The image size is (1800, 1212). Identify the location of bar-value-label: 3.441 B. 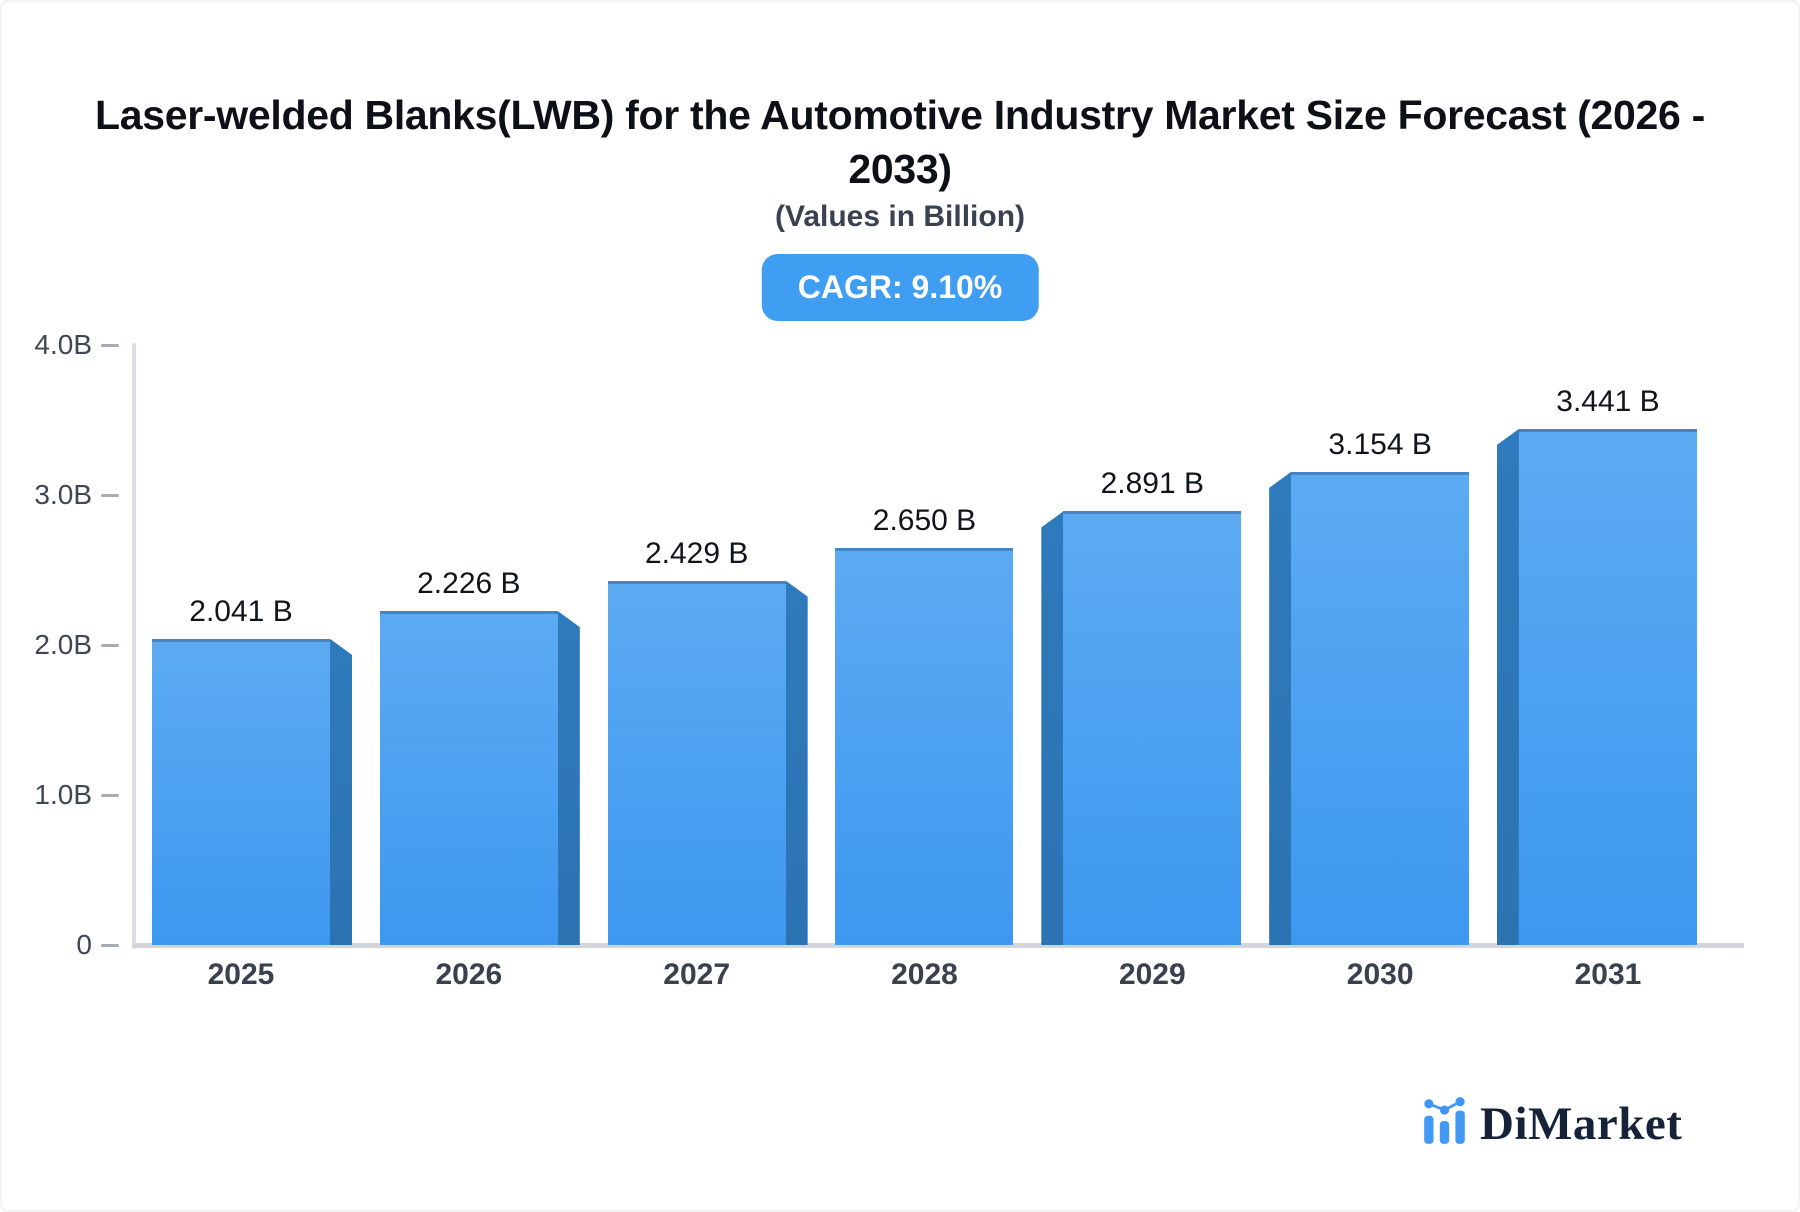
(1608, 401).